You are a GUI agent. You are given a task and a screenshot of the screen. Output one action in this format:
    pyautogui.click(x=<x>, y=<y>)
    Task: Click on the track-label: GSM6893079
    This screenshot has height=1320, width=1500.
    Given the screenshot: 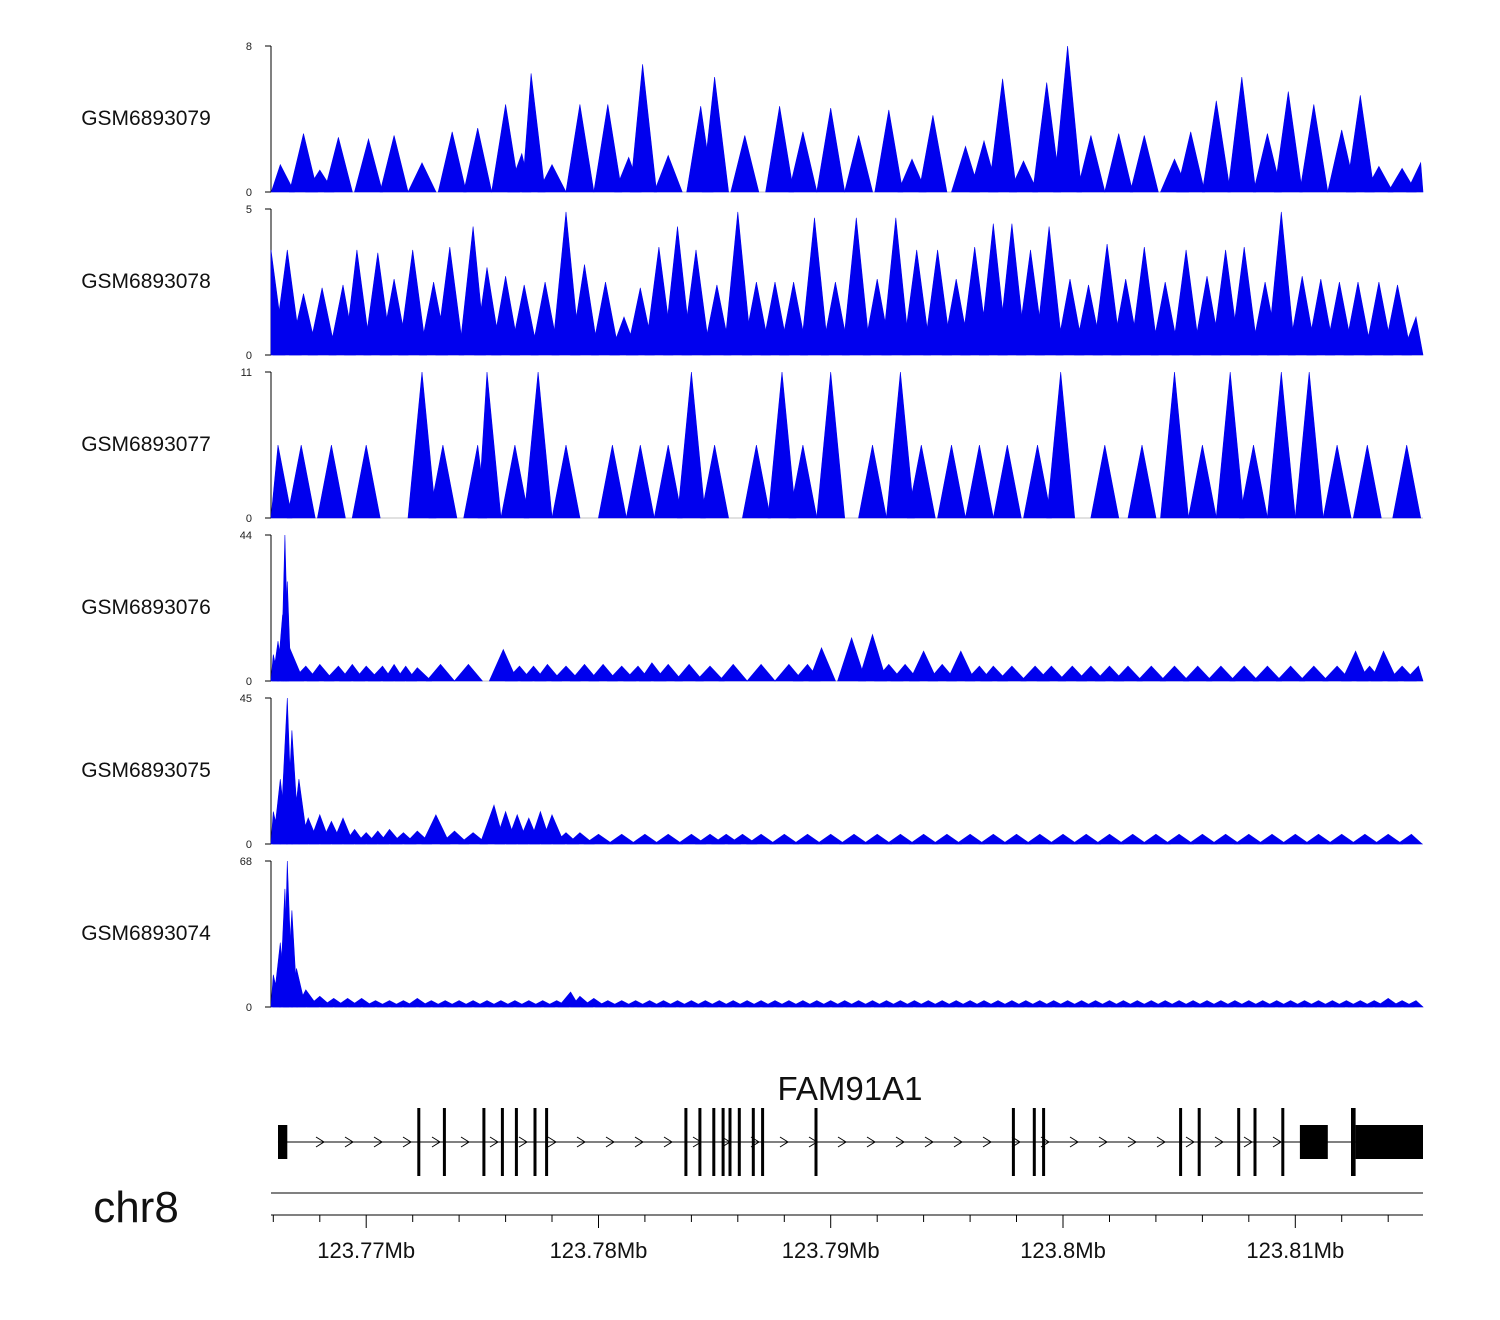 What is the action you would take?
    pyautogui.click(x=146, y=118)
    